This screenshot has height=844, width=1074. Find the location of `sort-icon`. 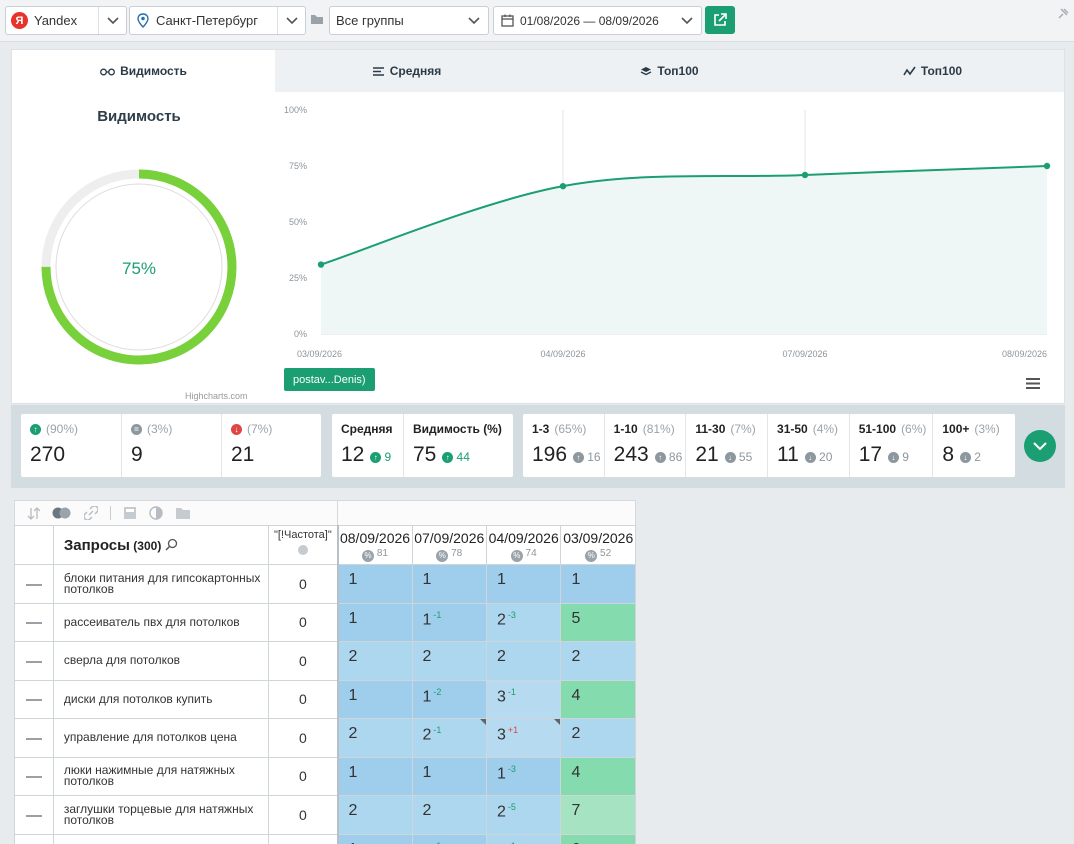

sort-icon is located at coordinates (33, 513).